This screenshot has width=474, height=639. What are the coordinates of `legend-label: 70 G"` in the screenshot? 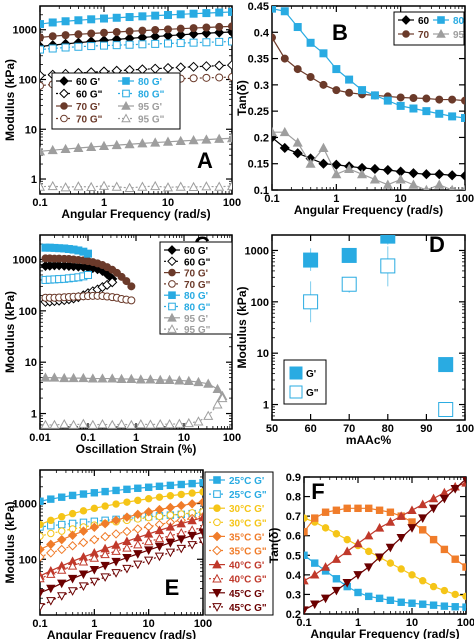 It's located at (197, 285).